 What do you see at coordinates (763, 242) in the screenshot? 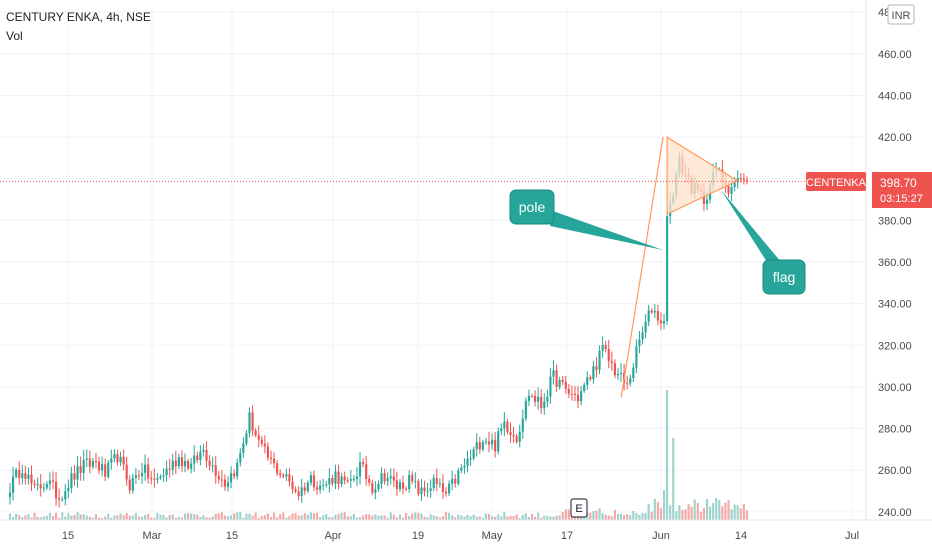
I see `flag-callout: flag` at bounding box center [763, 242].